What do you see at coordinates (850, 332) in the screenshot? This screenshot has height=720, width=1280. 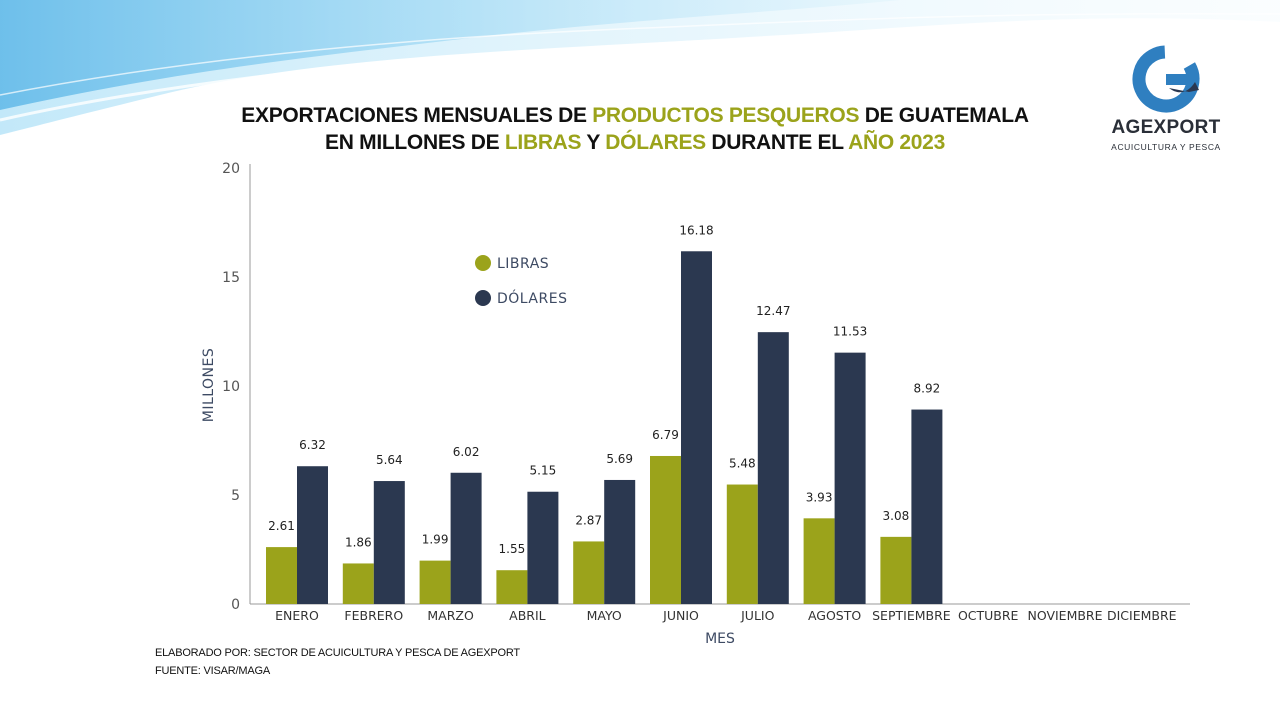 I see `data-label: 11.53` at bounding box center [850, 332].